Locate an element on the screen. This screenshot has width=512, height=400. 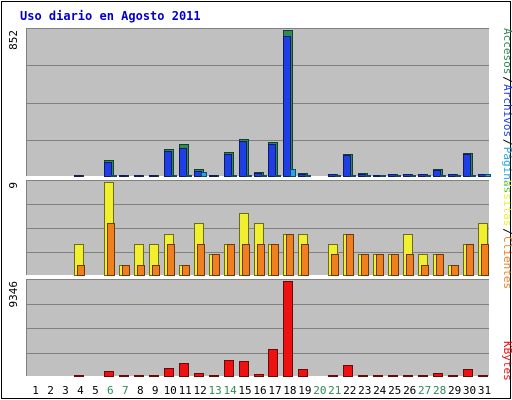
x-tick-label: 14 is located at coordinates (230, 390).